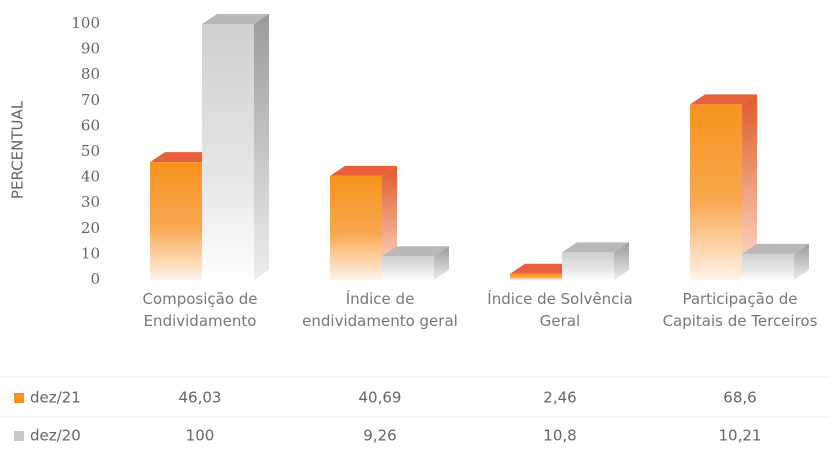 The width and height of the screenshot is (830, 450). I want to click on table-value: 10,8, so click(559, 436).